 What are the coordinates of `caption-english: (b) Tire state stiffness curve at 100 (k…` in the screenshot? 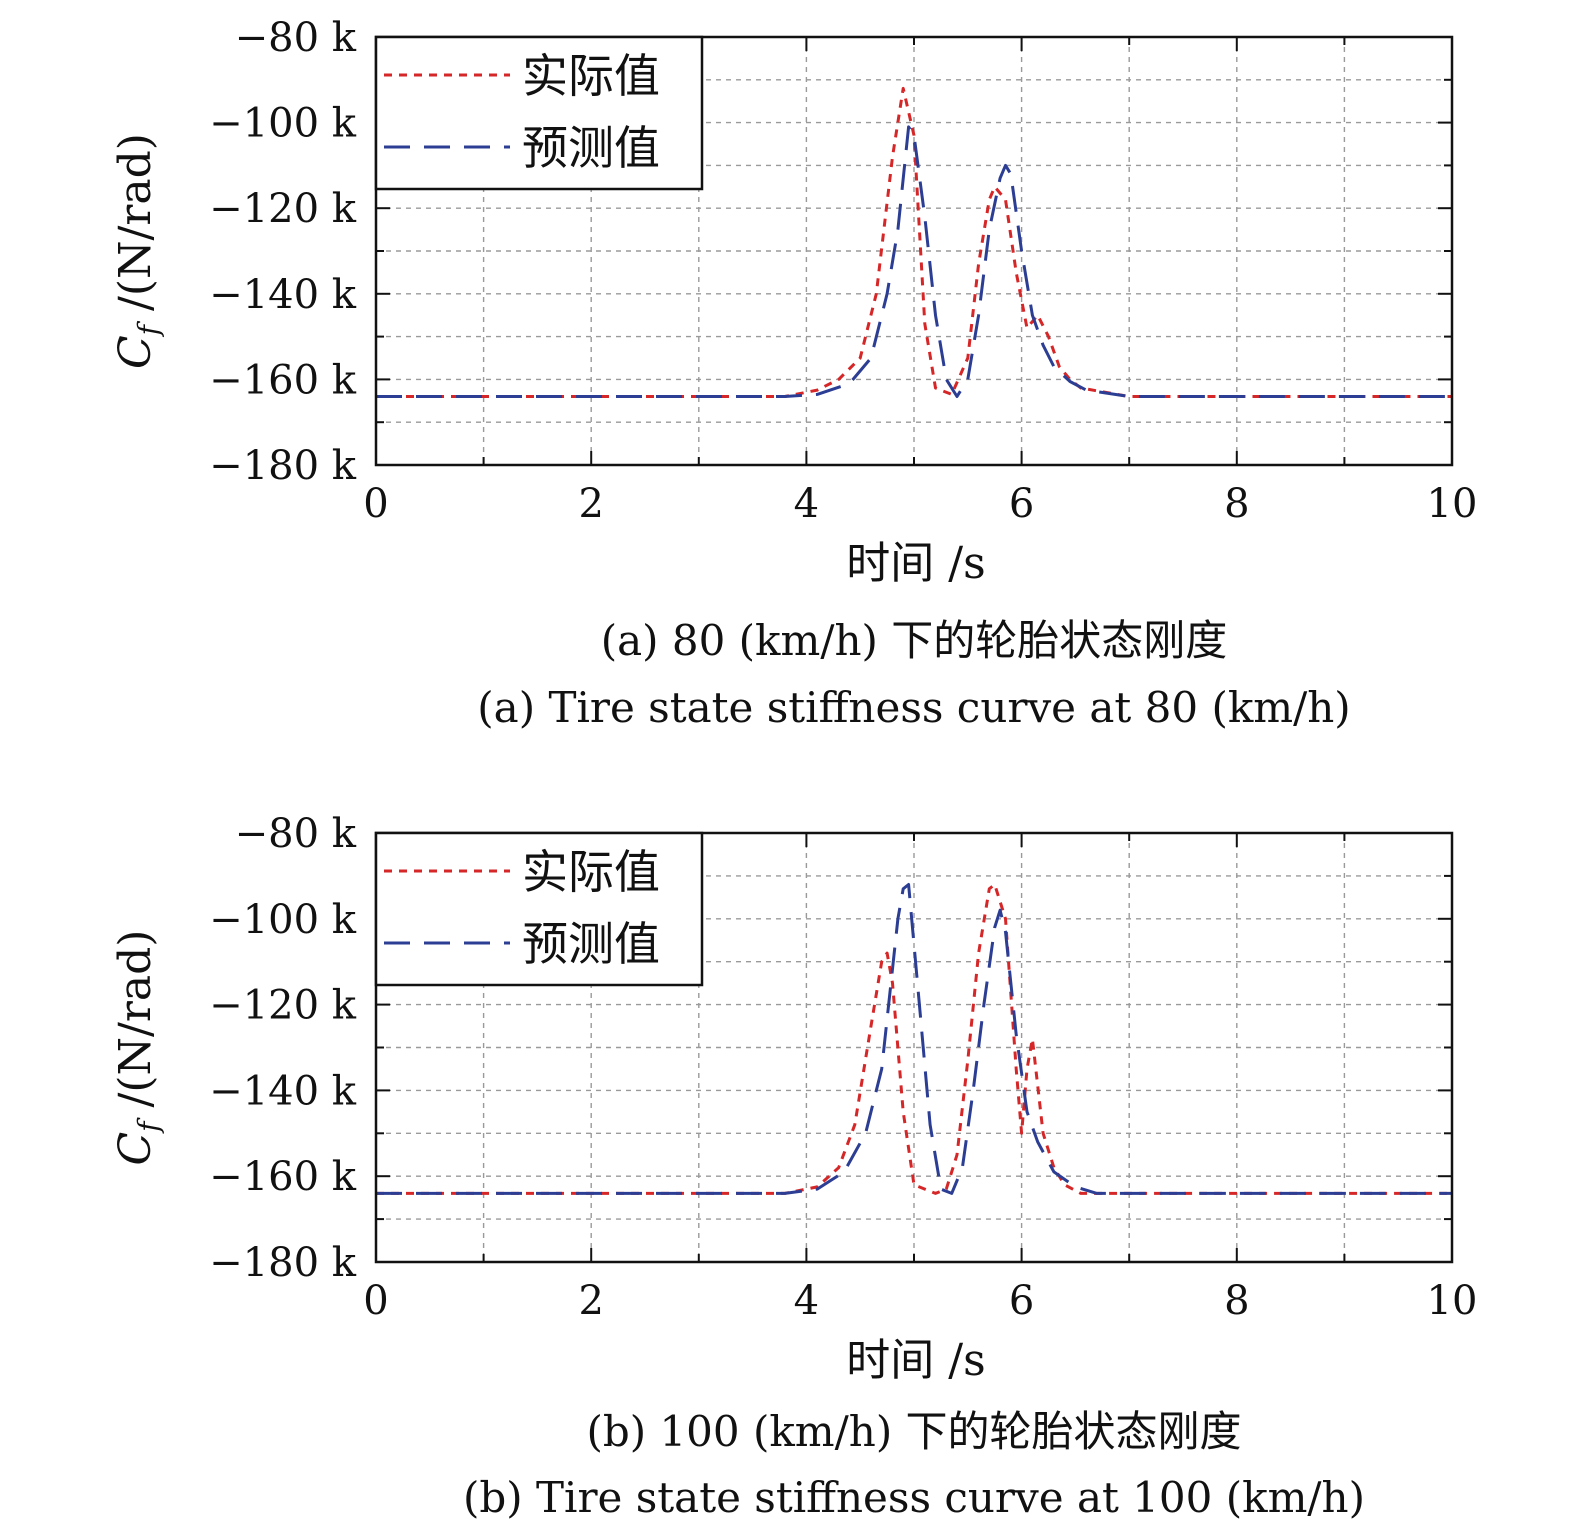 It's located at (914, 1497).